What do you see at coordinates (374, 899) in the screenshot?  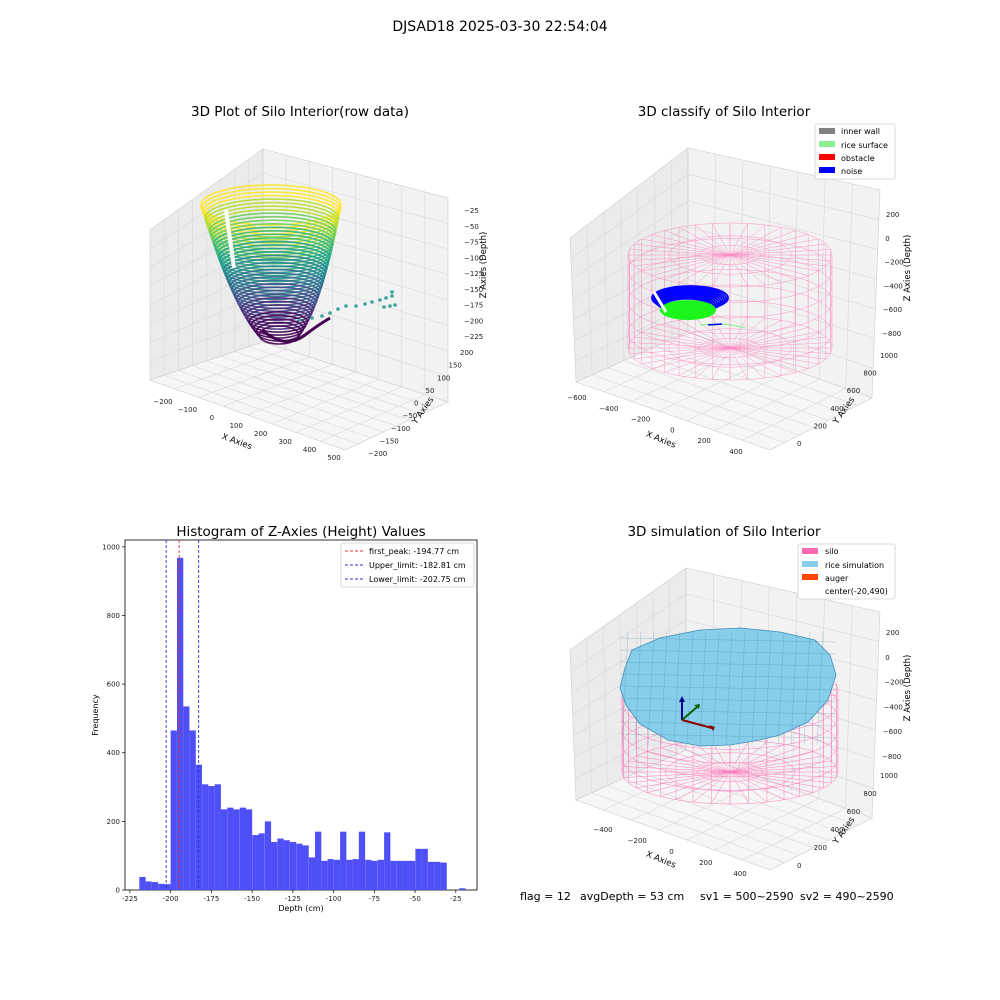 I see `hist-xtick-label: -75` at bounding box center [374, 899].